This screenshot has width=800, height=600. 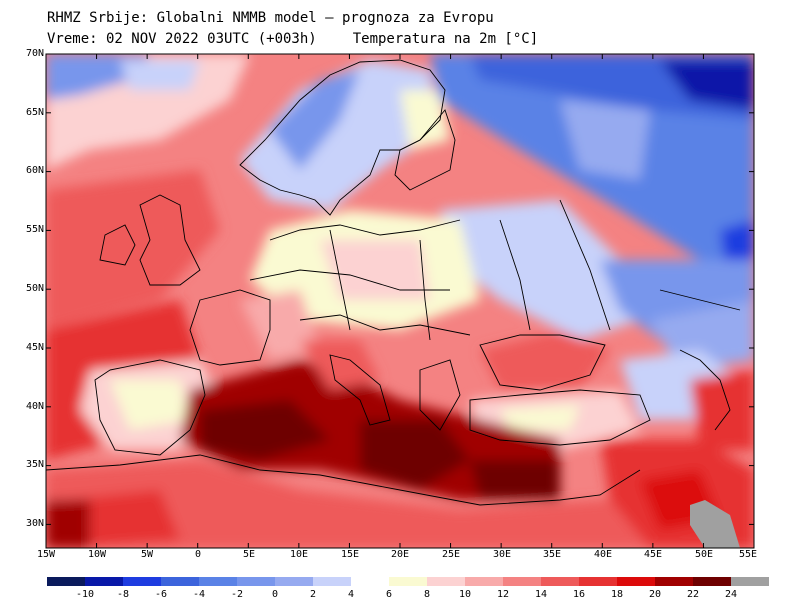 I want to click on field-name: Temperatura na 2m [°C], so click(x=445, y=39).